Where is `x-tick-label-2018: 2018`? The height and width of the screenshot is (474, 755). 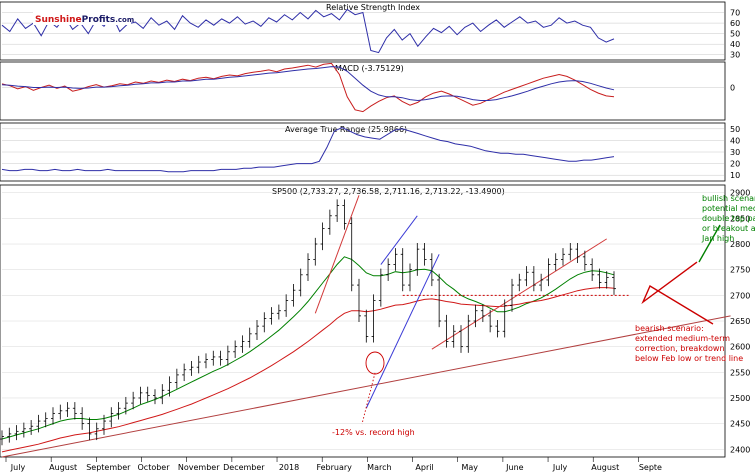
x-tick-label-2018: 2018 is located at coordinates (289, 467).